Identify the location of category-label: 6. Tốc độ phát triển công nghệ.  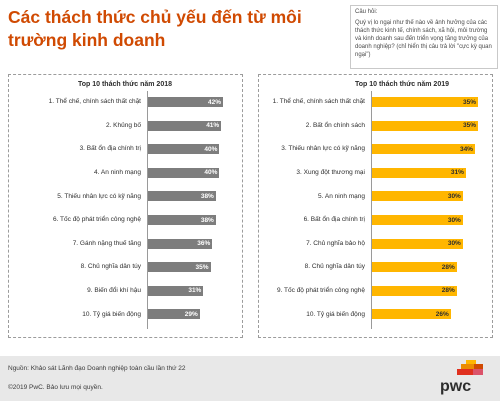
(96, 220).